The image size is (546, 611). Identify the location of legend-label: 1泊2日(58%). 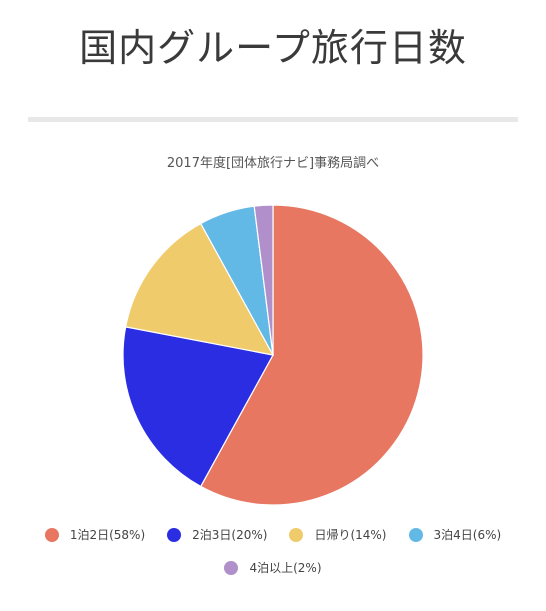
(107, 535).